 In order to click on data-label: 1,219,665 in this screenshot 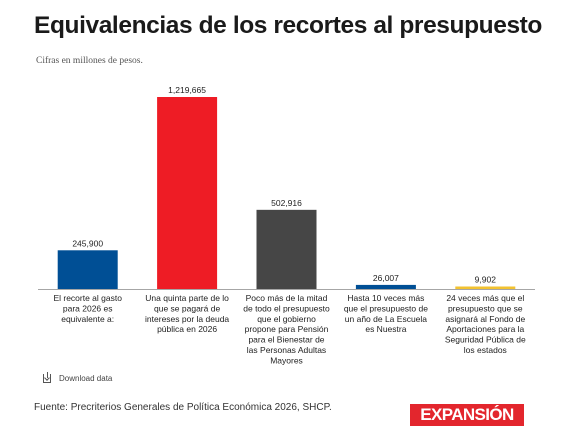, I will do `click(187, 90)`.